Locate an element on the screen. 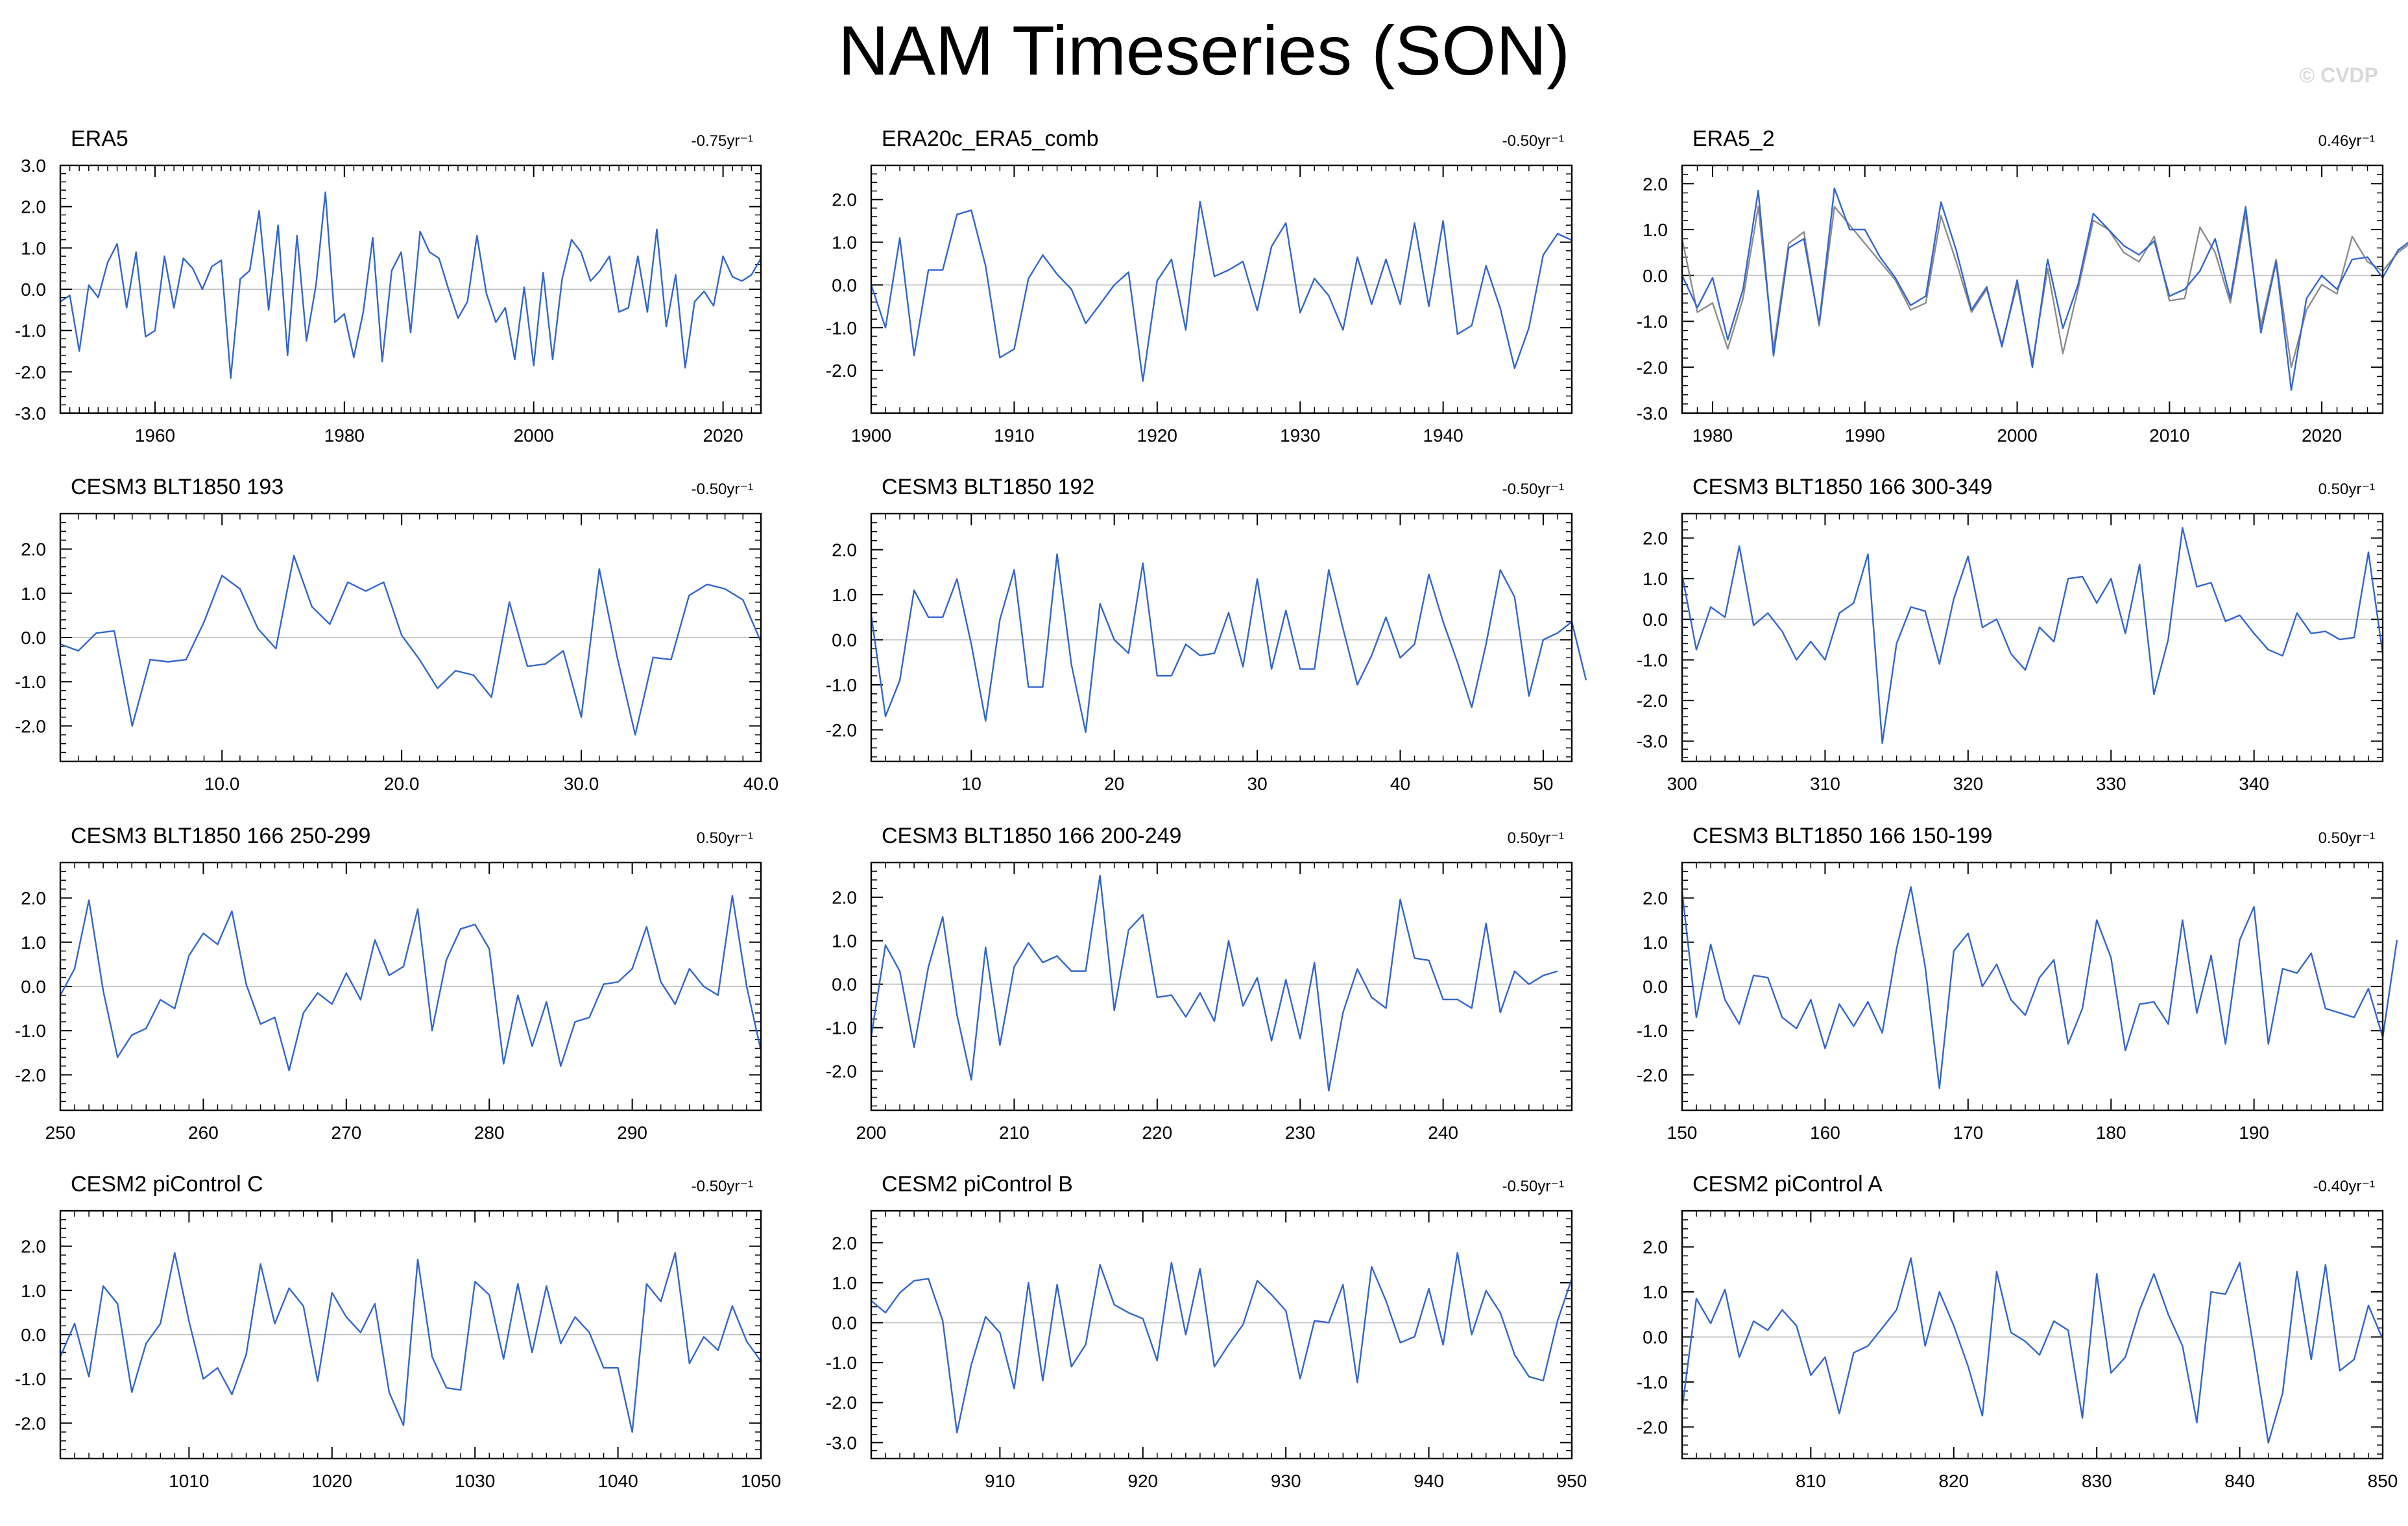  x-tick-label: 340 is located at coordinates (2254, 784).